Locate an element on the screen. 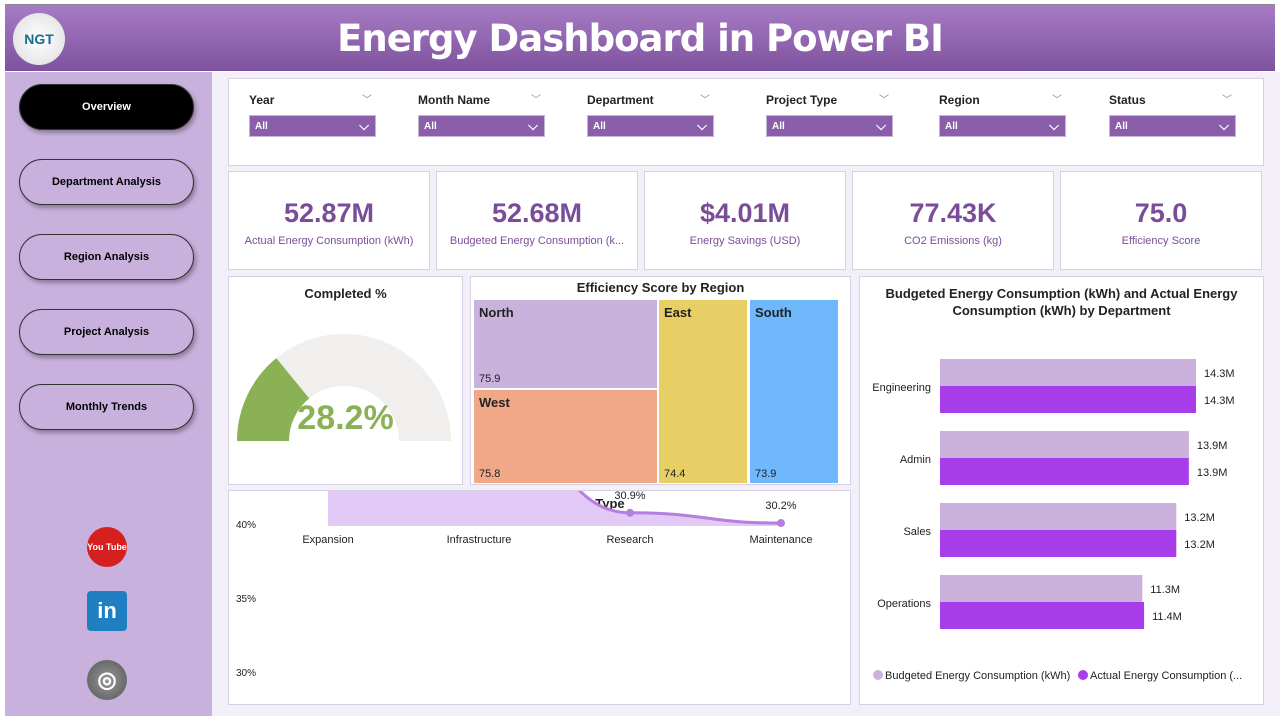 This screenshot has width=1280, height=716. kpi-card: 75.0 Efficiency Score is located at coordinates (1161, 220).